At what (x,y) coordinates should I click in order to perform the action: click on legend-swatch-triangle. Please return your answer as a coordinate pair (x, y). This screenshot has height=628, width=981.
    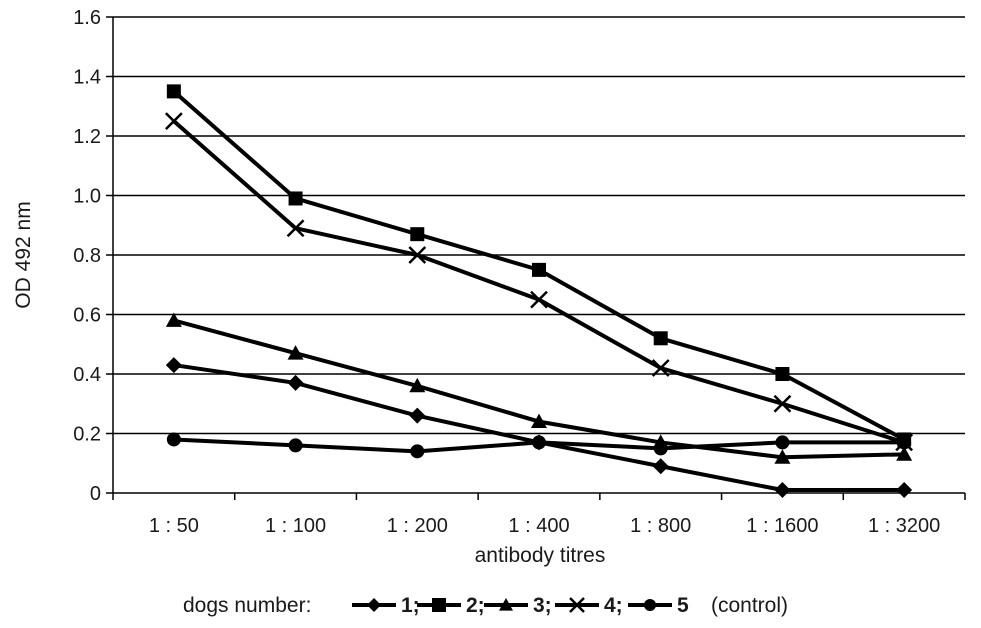
    Looking at the image, I should click on (506, 604).